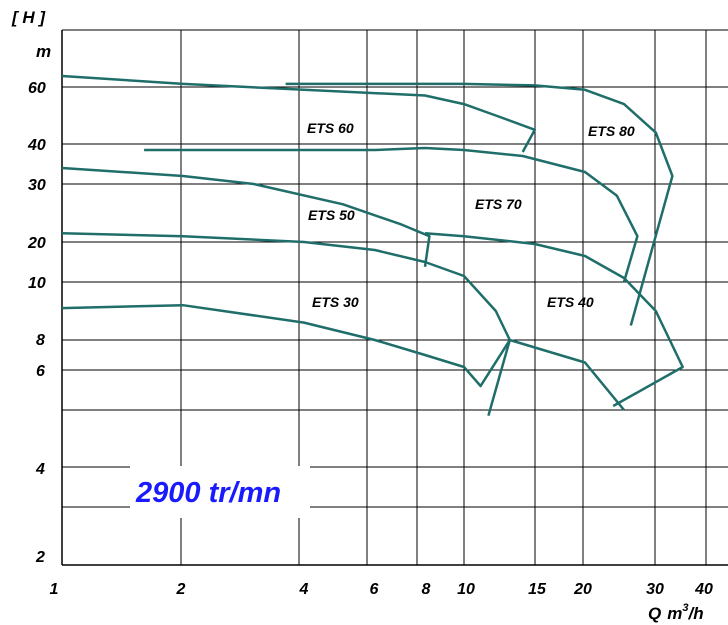 The image size is (728, 625). Describe the element at coordinates (28, 17) in the screenshot. I see `y-axis-title: [ H ]` at that location.